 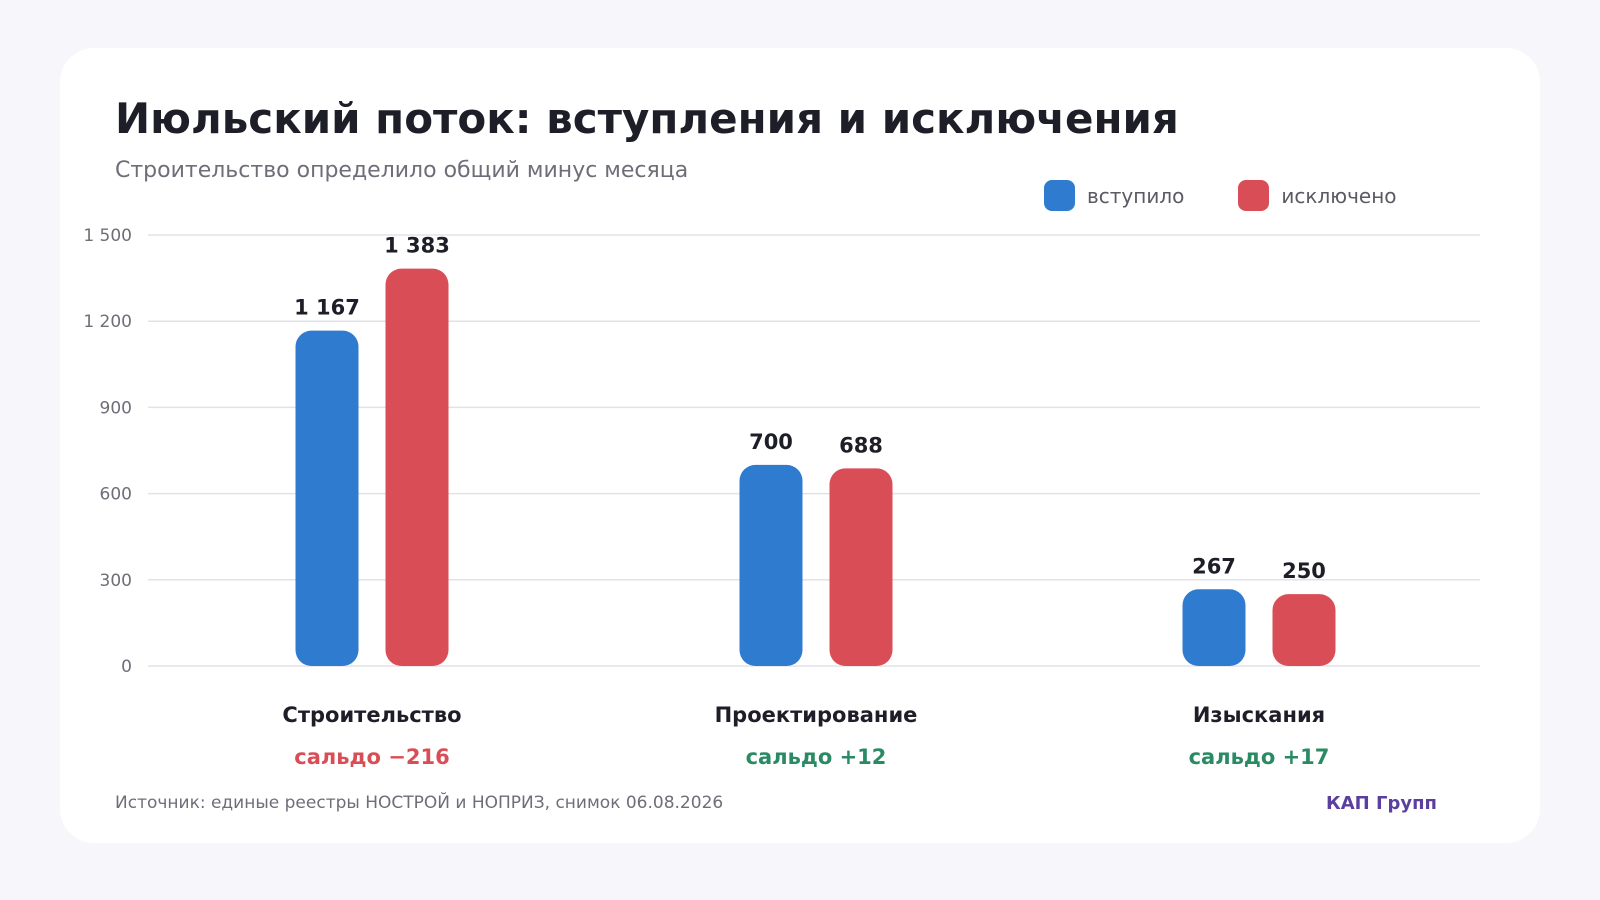 What do you see at coordinates (647, 118) in the screenshot?
I see `chart-title: Июльский поток: вступления и исключения` at bounding box center [647, 118].